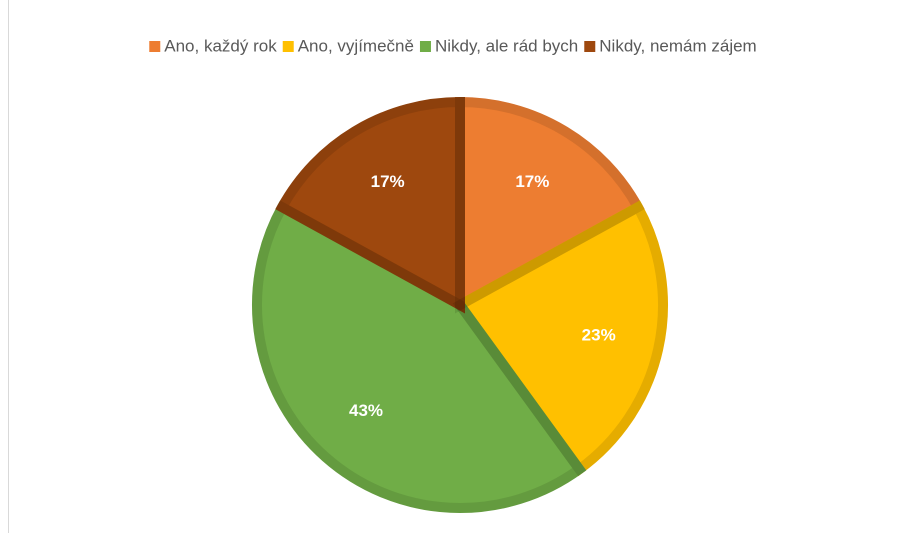 This screenshot has height=533, width=906. Describe the element at coordinates (677, 45) in the screenshot. I see `legend-label: Nikdy, nemám zájem` at that location.